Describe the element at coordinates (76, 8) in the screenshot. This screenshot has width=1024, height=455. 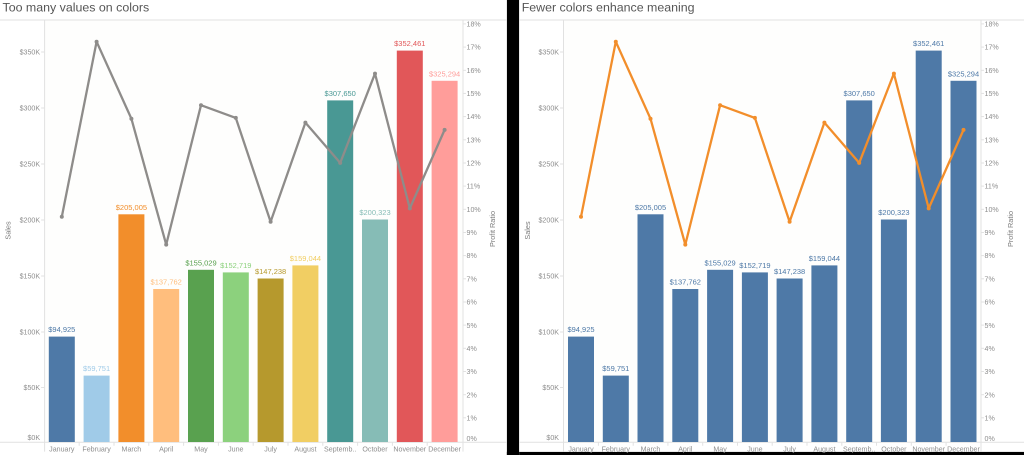
I see `svg-text: Too many values on colors` at that location.